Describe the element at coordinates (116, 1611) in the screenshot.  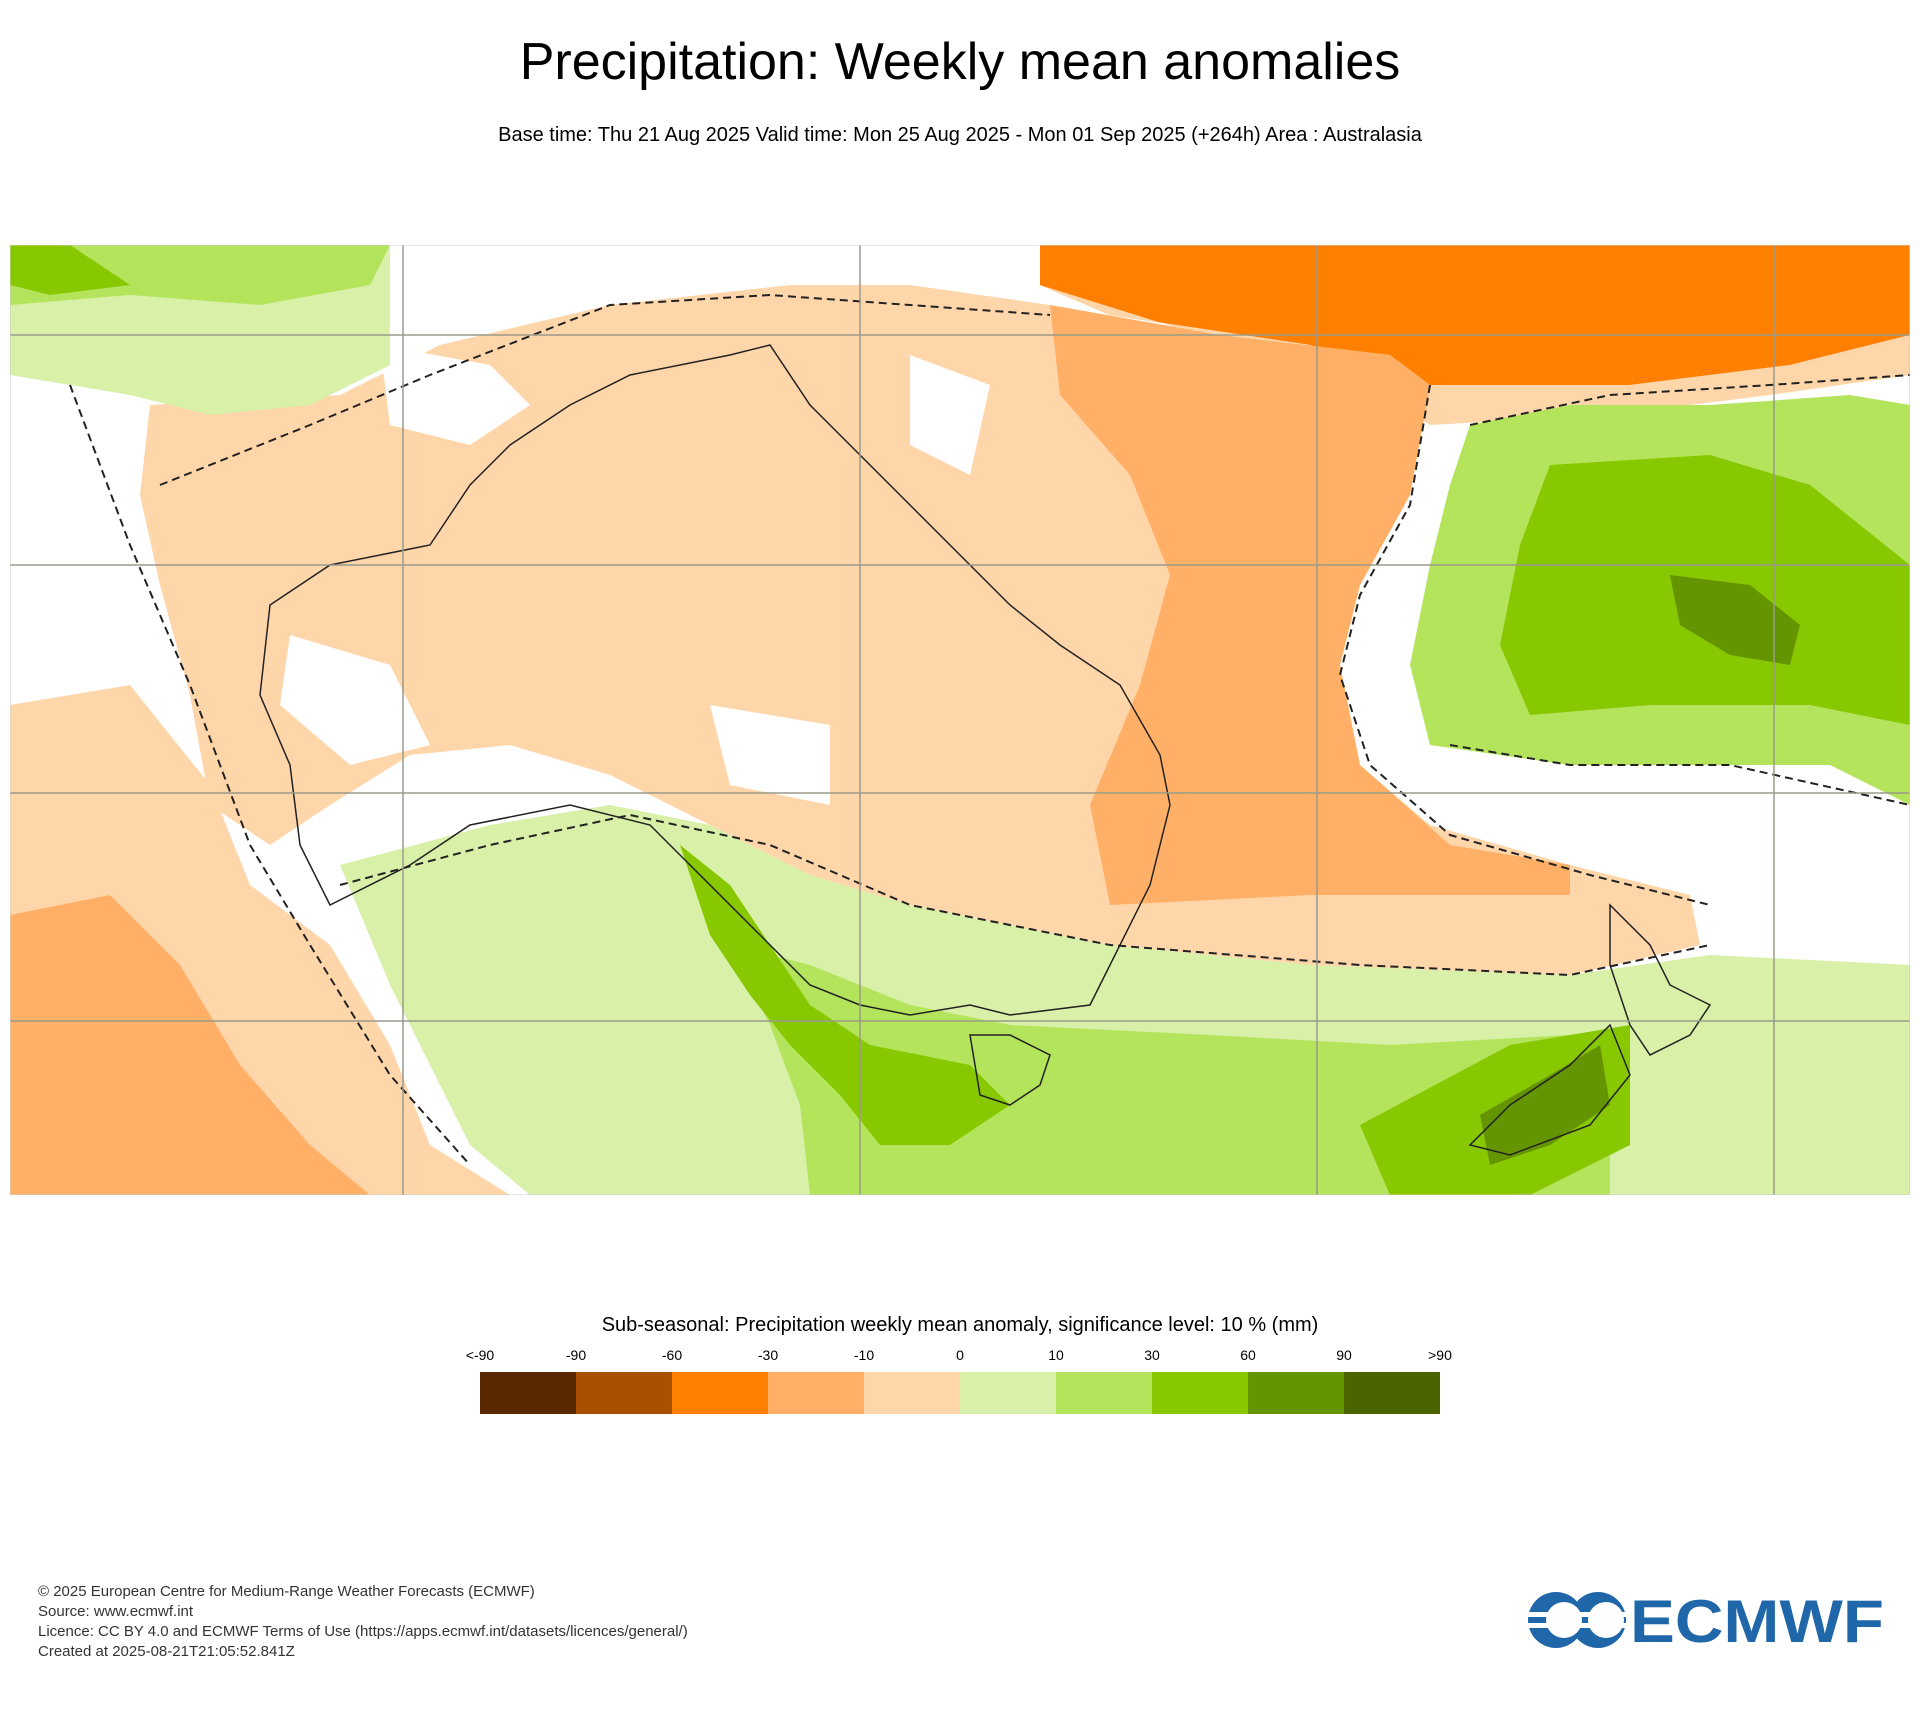
I see `footer-source: Source: www.ecmwf.int` at that location.